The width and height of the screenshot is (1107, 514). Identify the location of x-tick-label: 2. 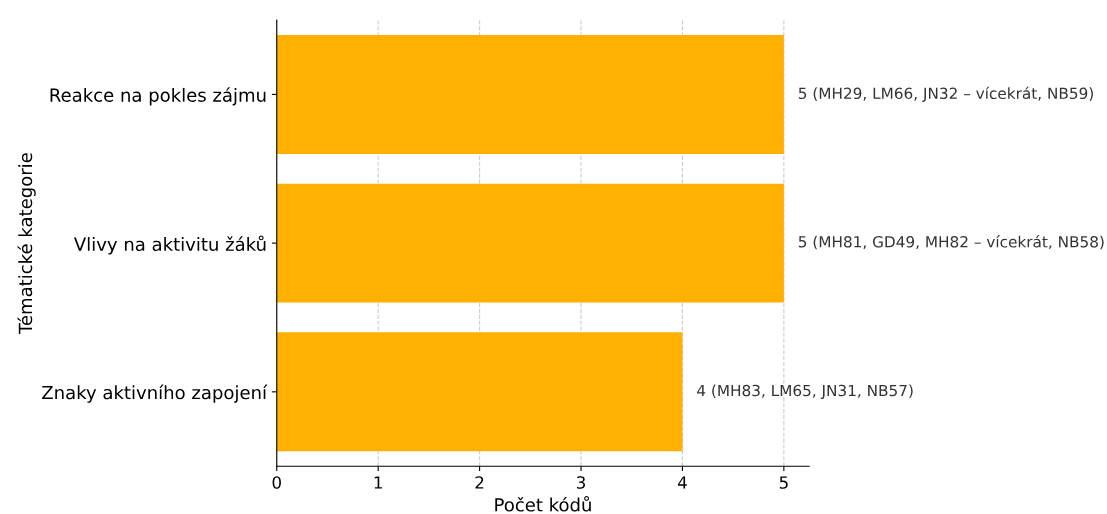
(479, 482).